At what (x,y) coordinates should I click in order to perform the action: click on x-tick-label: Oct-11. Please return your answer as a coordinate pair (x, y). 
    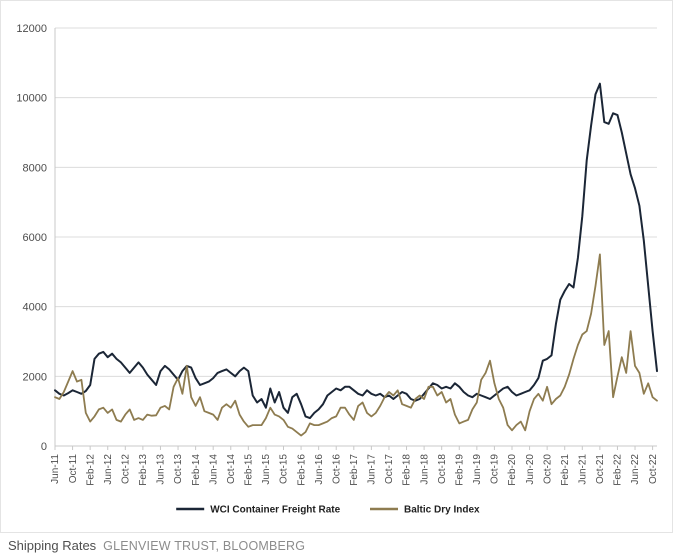
    Looking at the image, I should click on (73, 469).